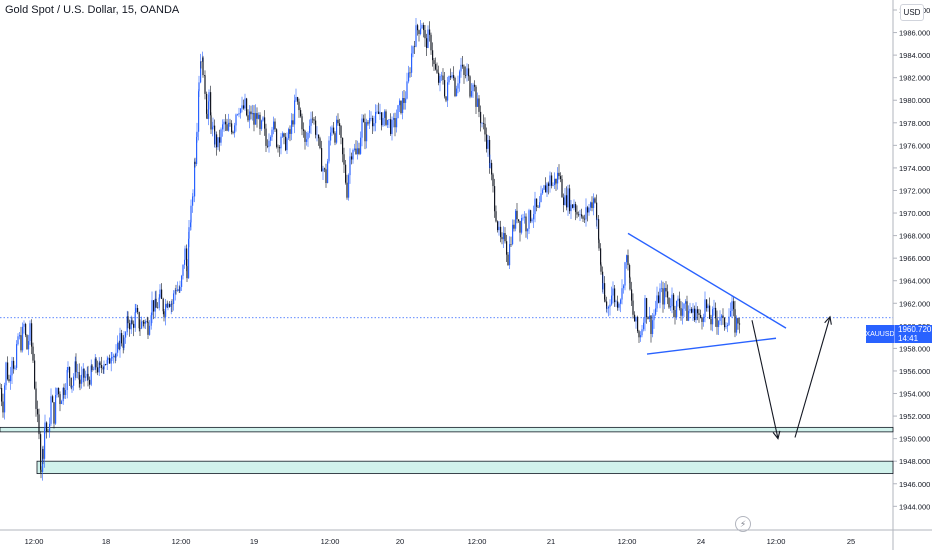 This screenshot has height=555, width=932. What do you see at coordinates (812, 377) in the screenshot?
I see `up-projection-arrow` at bounding box center [812, 377].